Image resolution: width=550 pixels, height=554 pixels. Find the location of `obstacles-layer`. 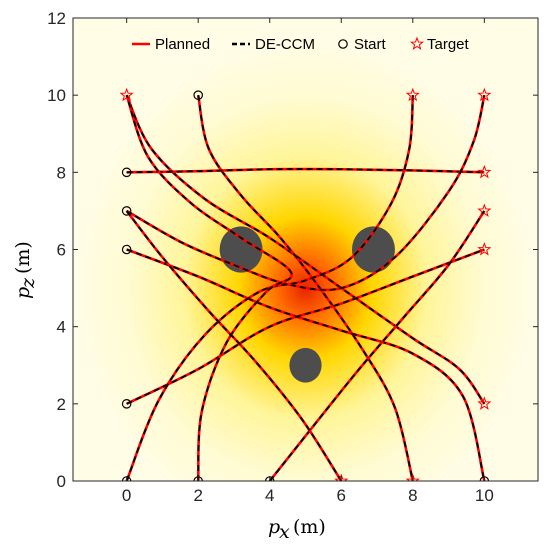

obstacles-layer is located at coordinates (307, 304).